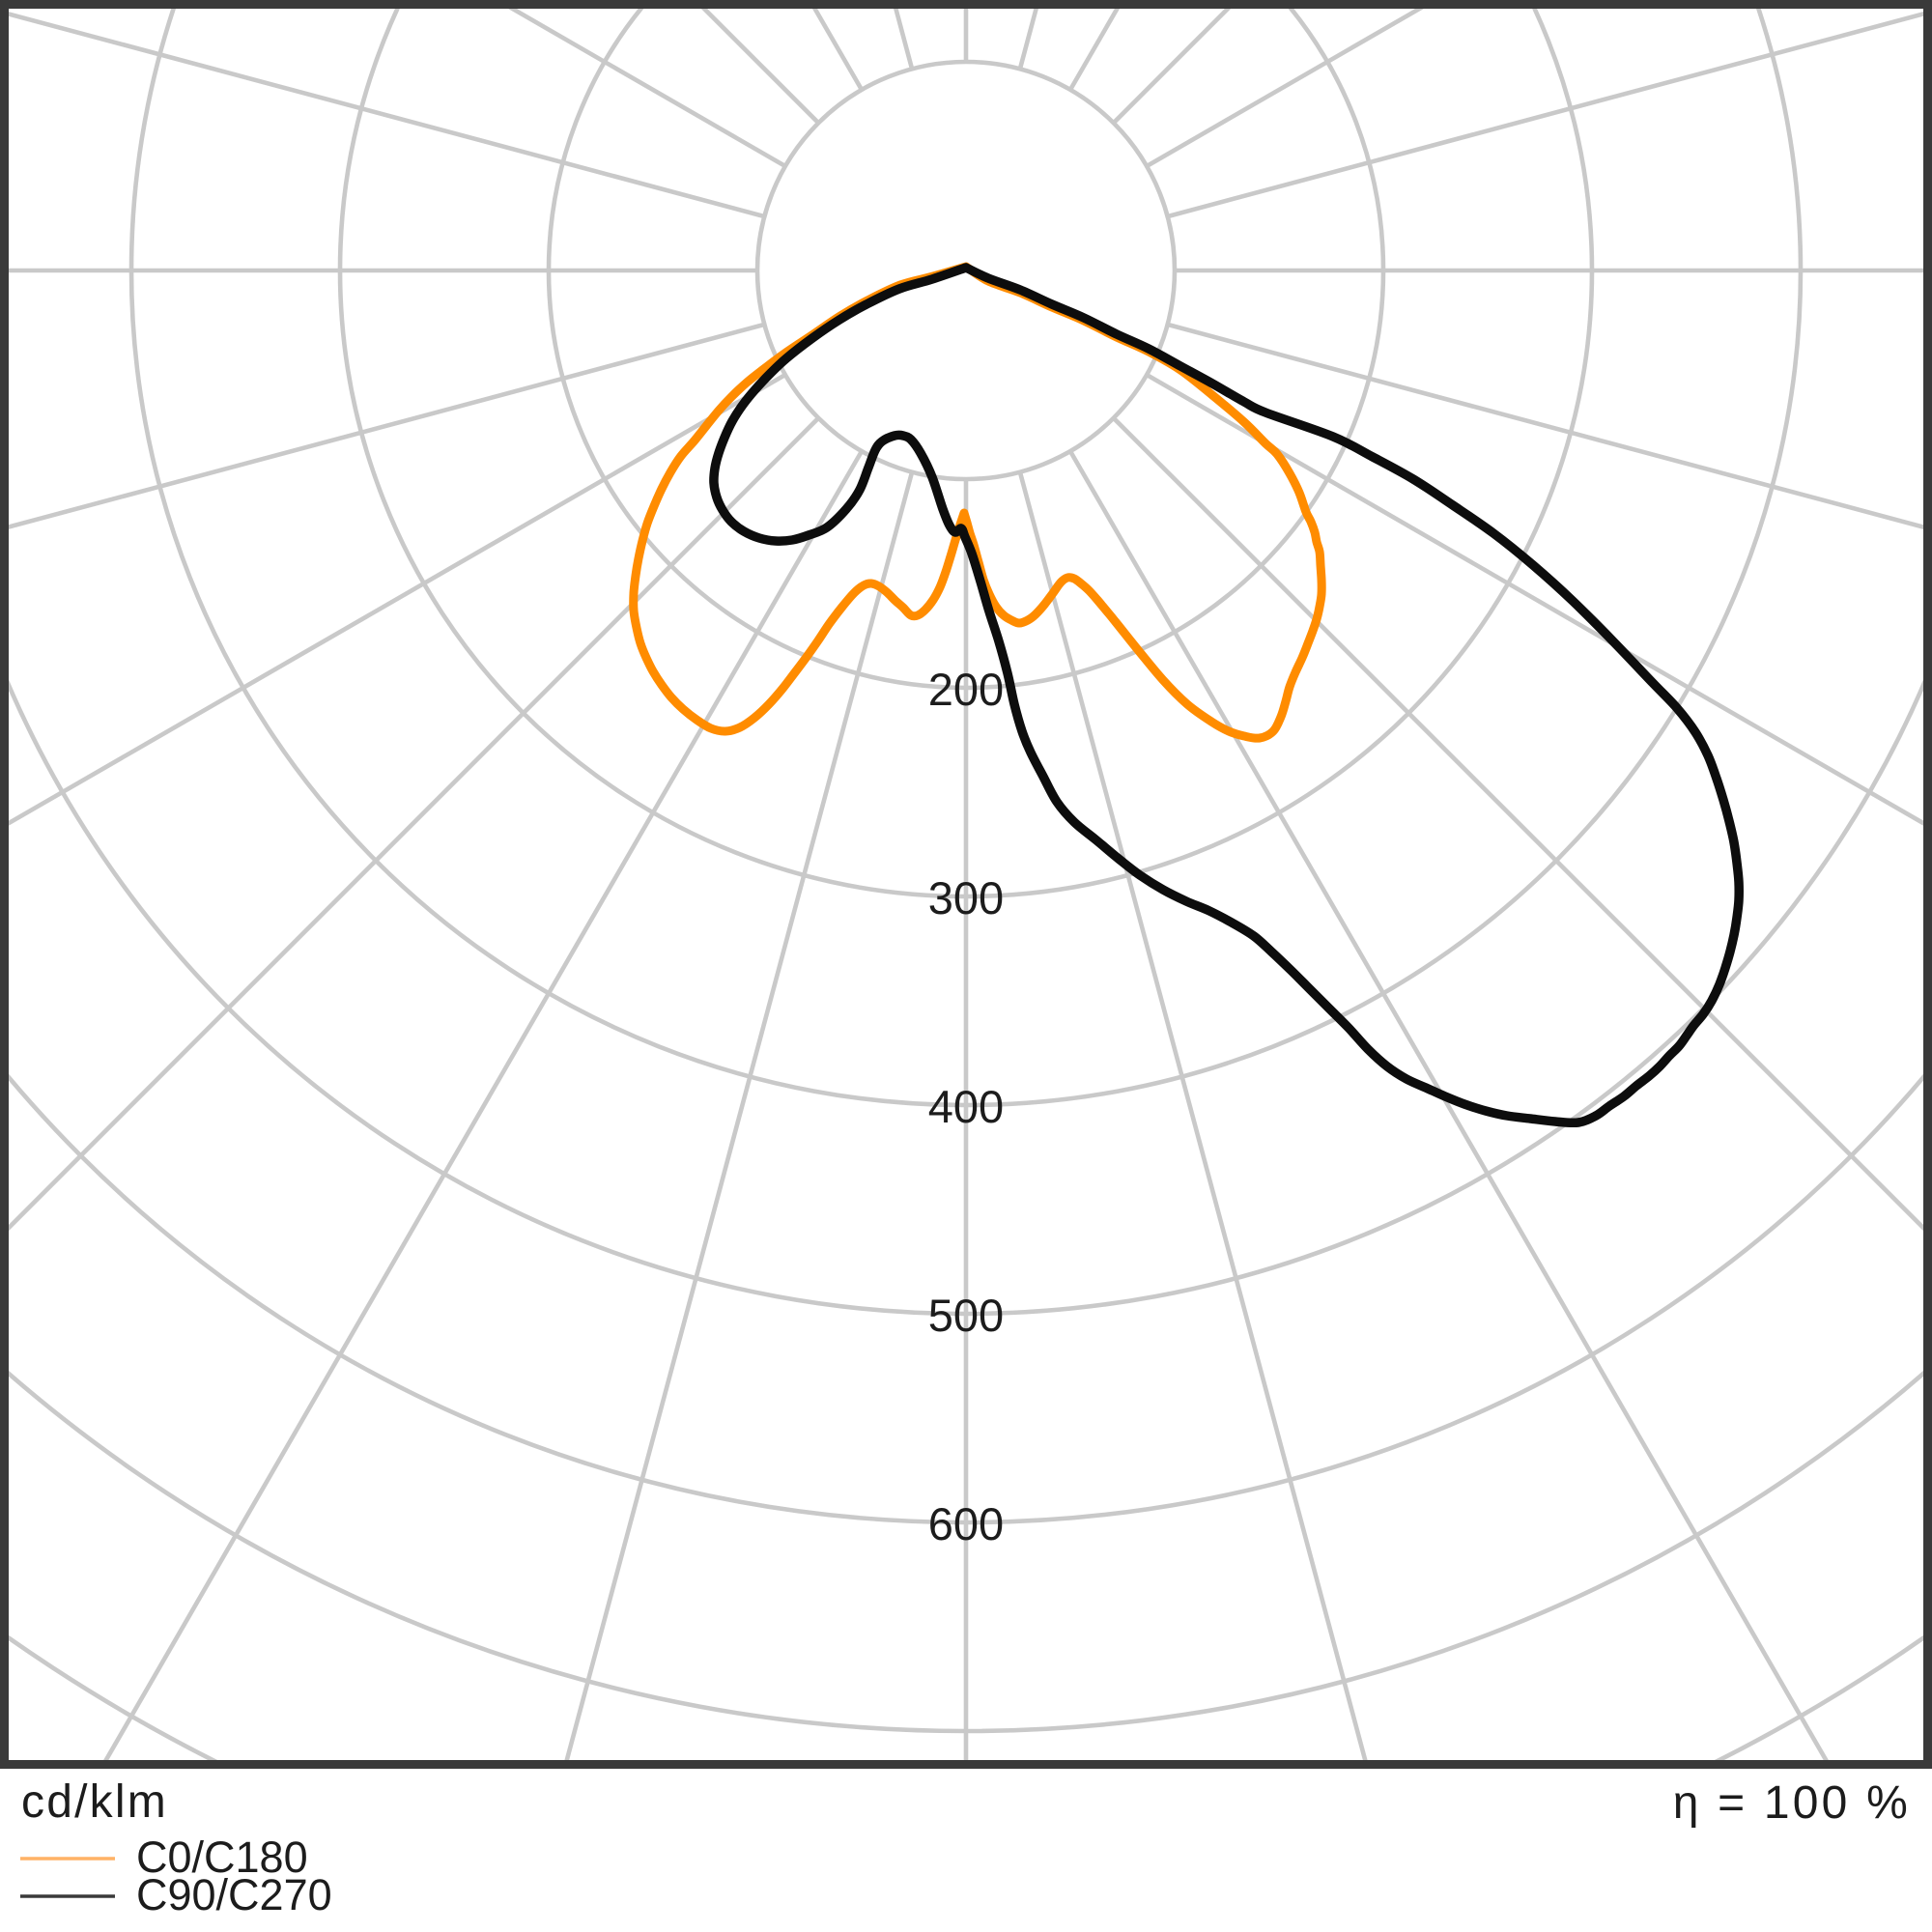 The width and height of the screenshot is (1932, 1932). I want to click on svg-text: 400, so click(966, 1106).